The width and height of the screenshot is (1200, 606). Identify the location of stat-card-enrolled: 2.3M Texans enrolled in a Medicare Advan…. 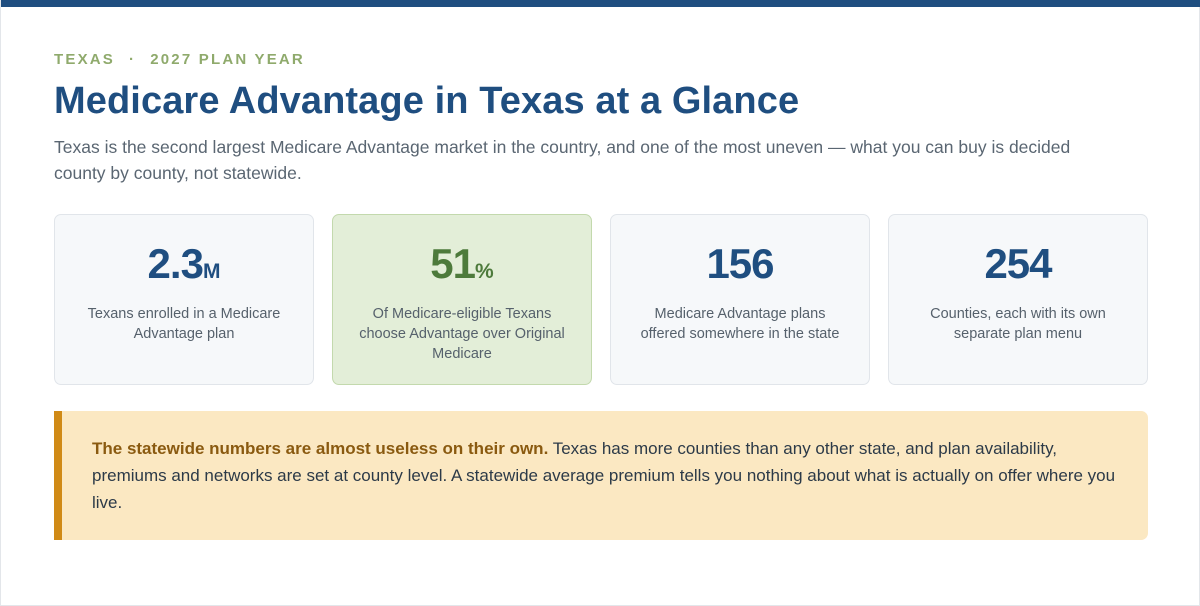
(184, 299).